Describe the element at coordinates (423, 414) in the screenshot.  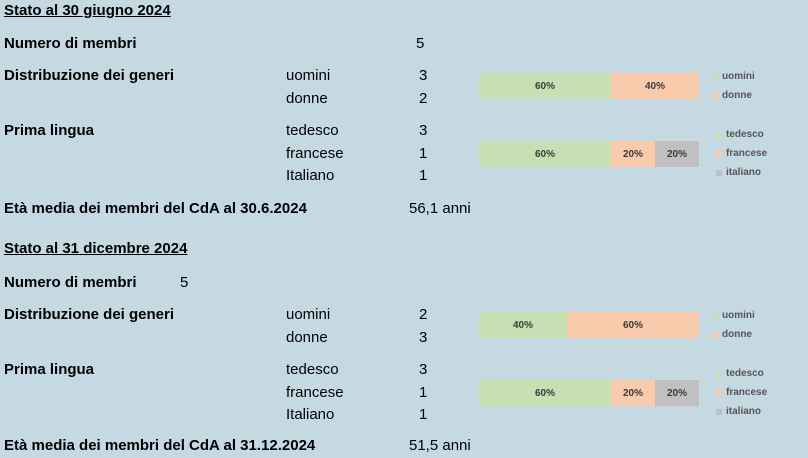
I see `section2-italian-value: 1` at that location.